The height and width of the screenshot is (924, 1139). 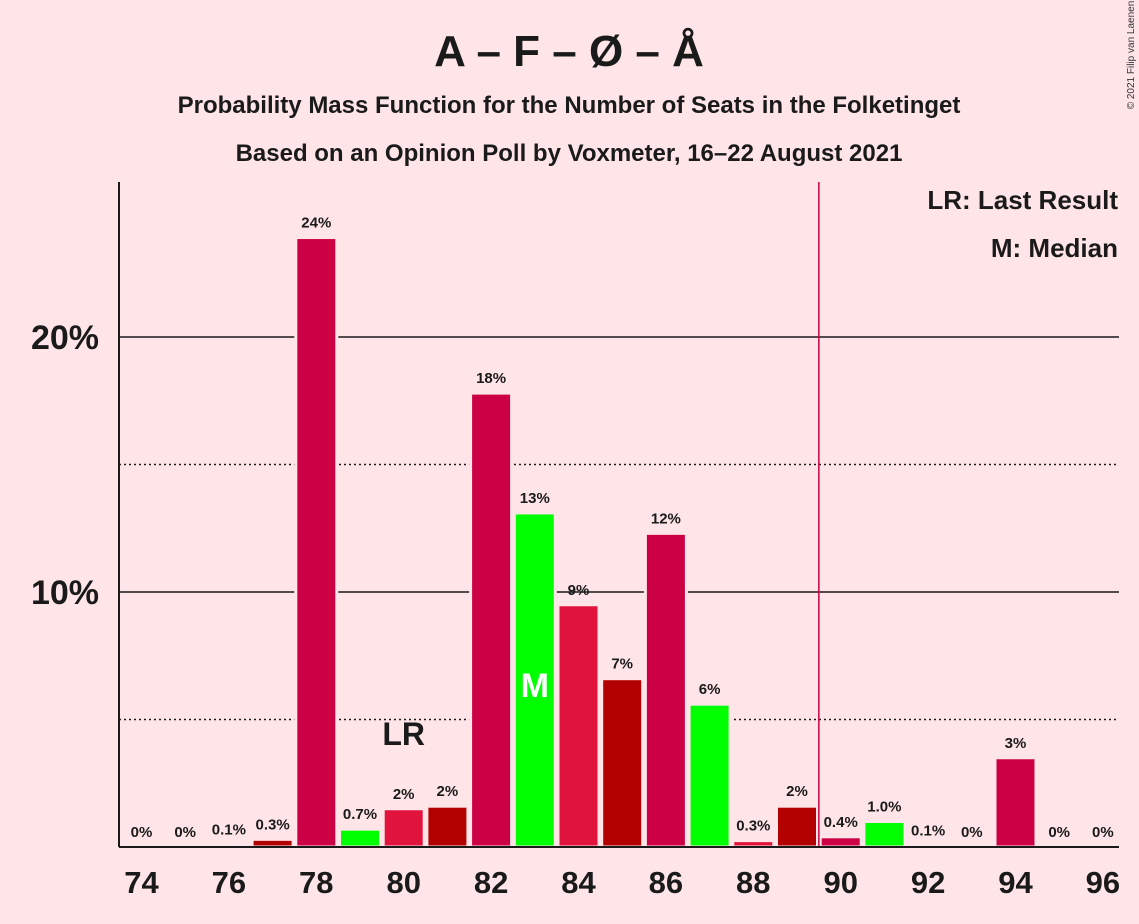 I want to click on x-tick-label-82: 82, so click(x=491, y=882).